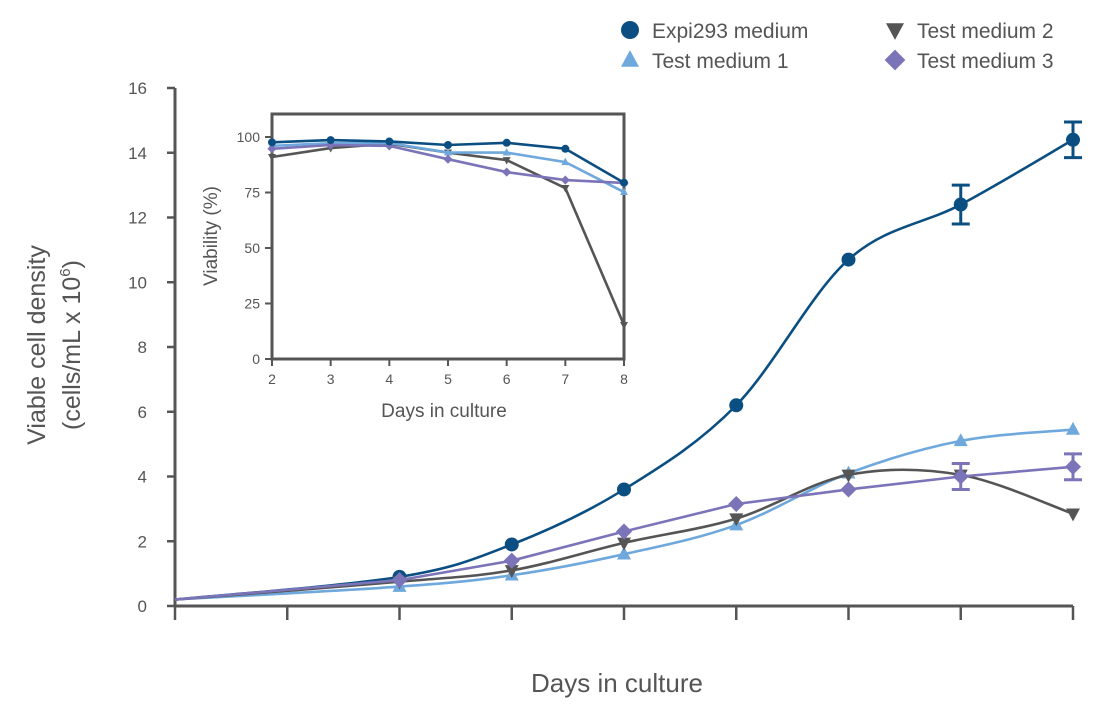 The image size is (1110, 711). I want to click on inset-x-tick-label: 3, so click(331, 379).